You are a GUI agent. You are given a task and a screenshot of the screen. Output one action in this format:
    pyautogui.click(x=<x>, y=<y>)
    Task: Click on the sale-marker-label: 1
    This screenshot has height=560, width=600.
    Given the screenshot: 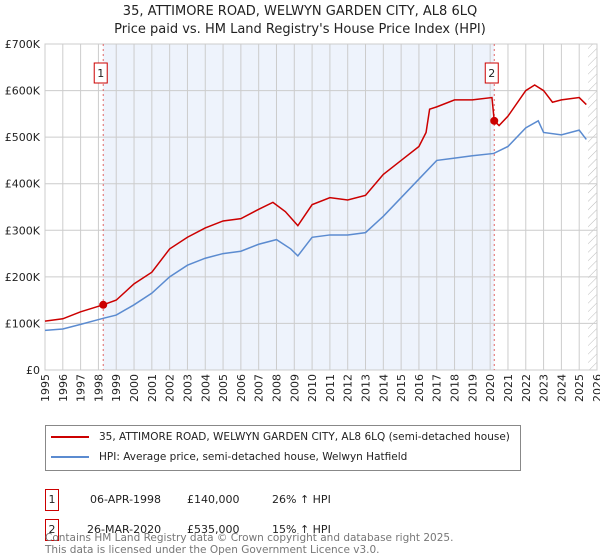 What is the action you would take?
    pyautogui.click(x=52, y=500)
    